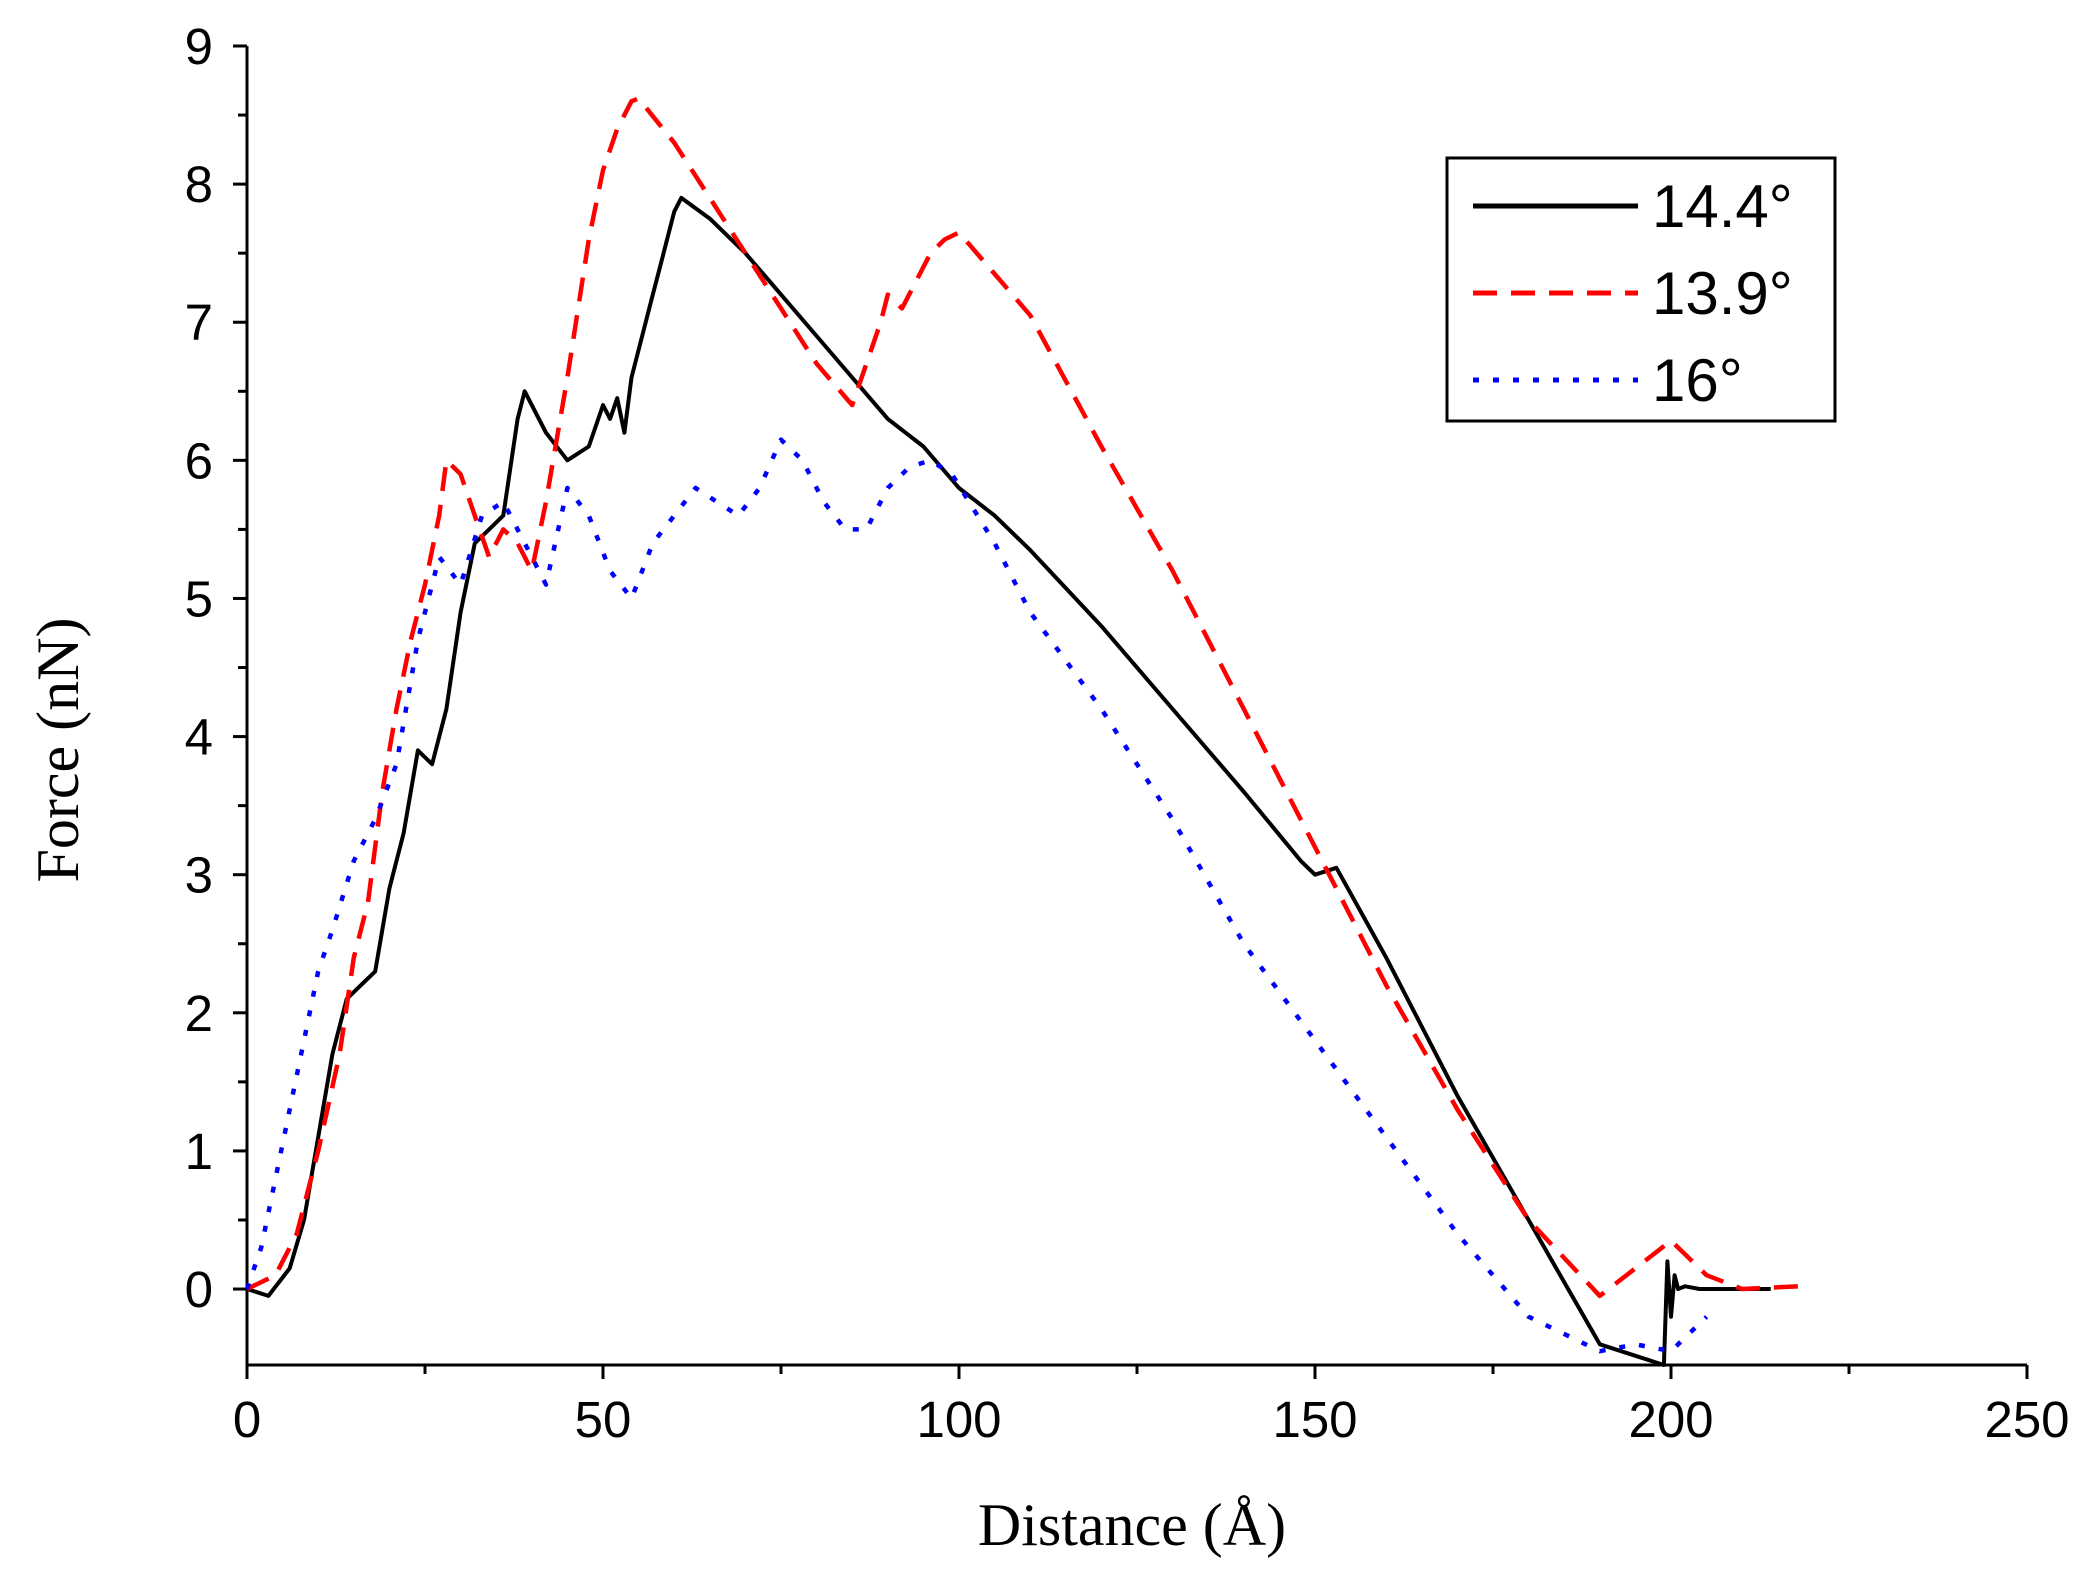 This screenshot has width=2076, height=1578. I want to click on x-tick-label: 200, so click(1670, 1419).